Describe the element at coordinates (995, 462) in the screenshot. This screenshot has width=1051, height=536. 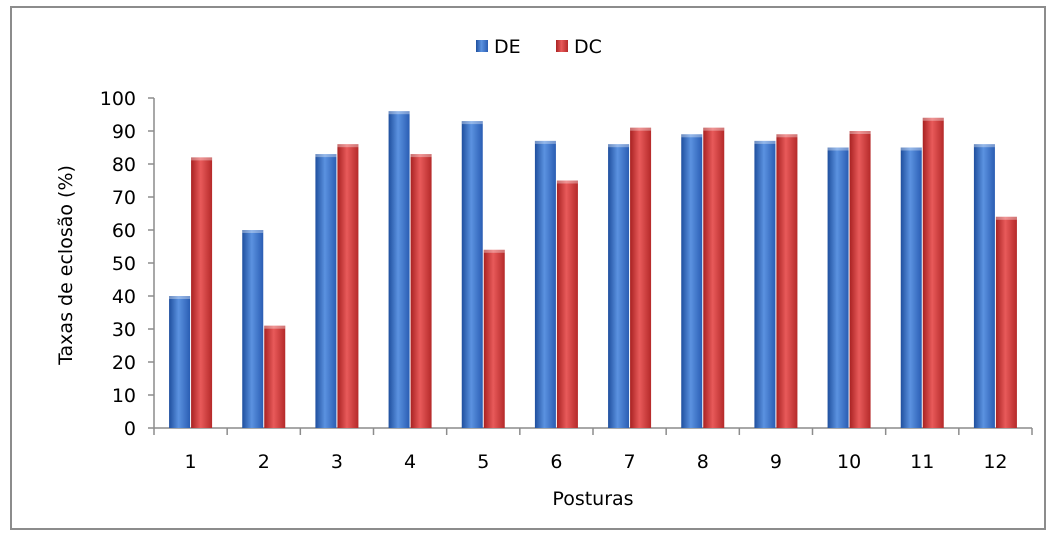
I see `x-tick-label: 12` at that location.